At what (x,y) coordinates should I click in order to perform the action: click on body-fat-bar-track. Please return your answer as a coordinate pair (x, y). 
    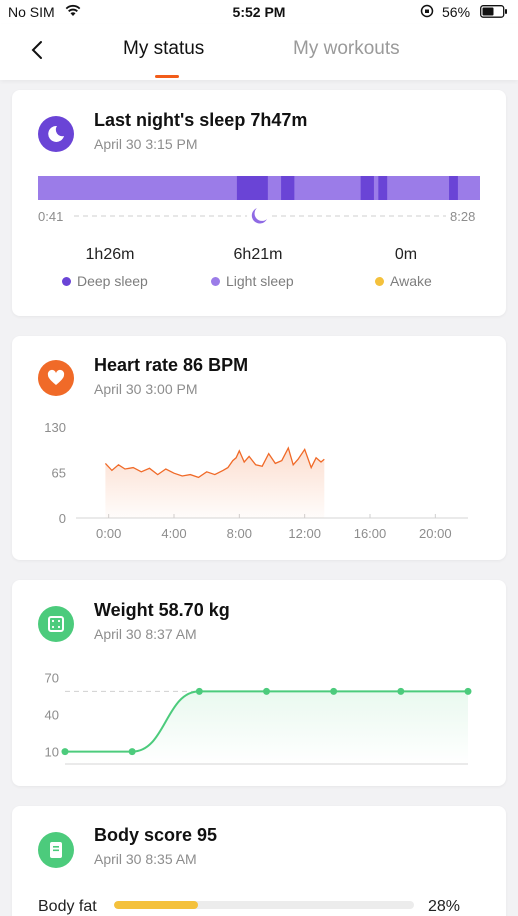
    Looking at the image, I should click on (264, 905).